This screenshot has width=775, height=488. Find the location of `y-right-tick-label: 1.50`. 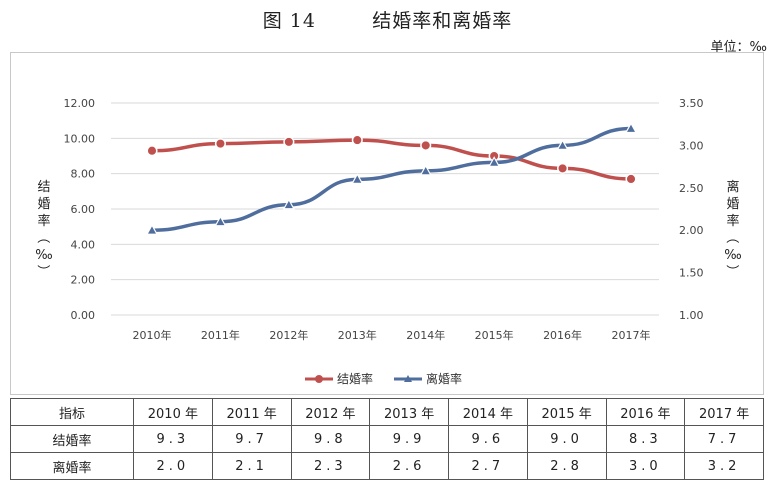

y-right-tick-label: 1.50 is located at coordinates (691, 273).